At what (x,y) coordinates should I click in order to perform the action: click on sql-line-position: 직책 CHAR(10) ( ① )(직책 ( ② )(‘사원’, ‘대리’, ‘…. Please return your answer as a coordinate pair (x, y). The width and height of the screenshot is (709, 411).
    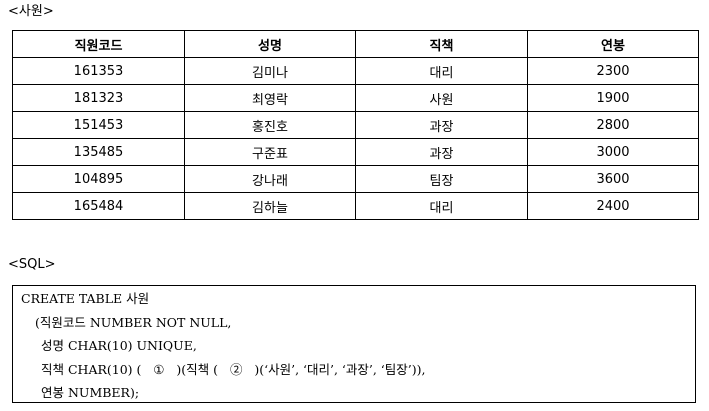
    Looking at the image, I should click on (233, 369).